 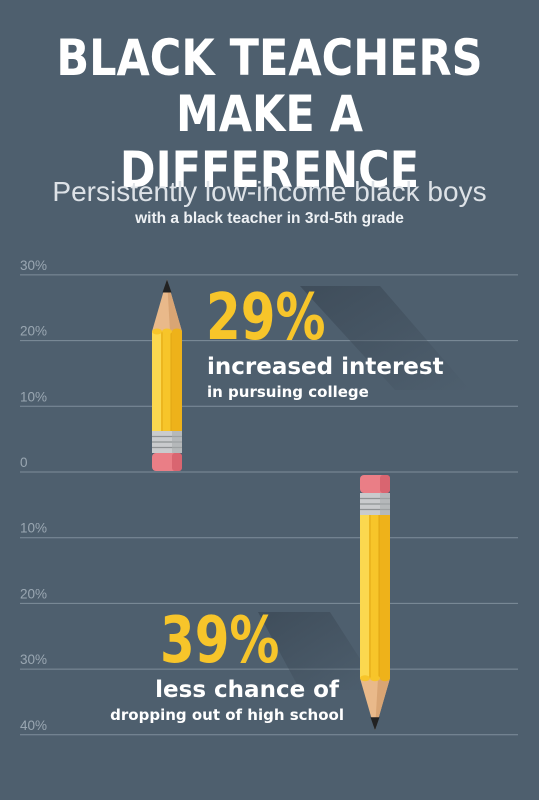 What do you see at coordinates (167, 375) in the screenshot?
I see `bar-pencil-positive` at bounding box center [167, 375].